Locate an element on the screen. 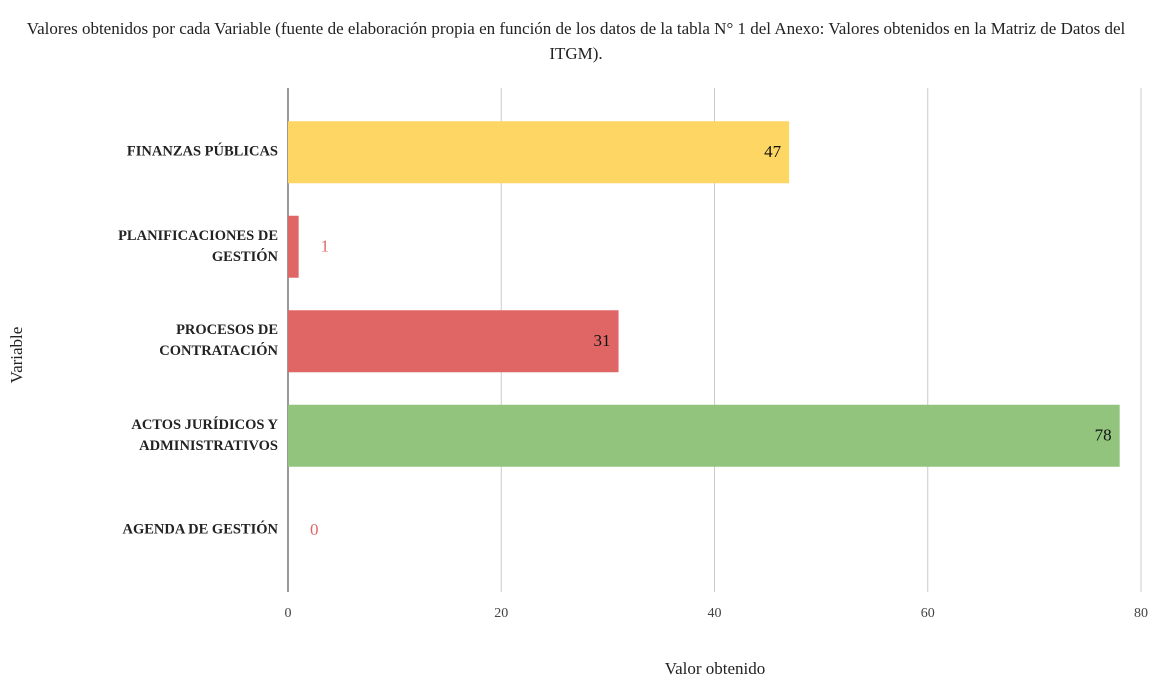  x-tick-label: 80 is located at coordinates (1141, 613).